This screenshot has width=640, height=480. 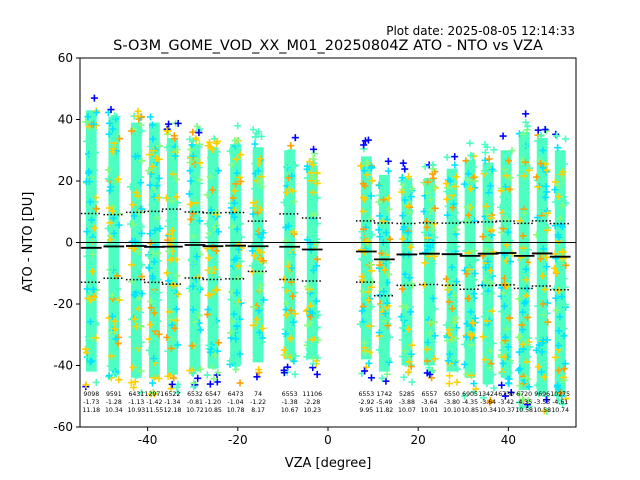 What do you see at coordinates (542, 394) in the screenshot?
I see `bin-count-label: 9696` at bounding box center [542, 394].